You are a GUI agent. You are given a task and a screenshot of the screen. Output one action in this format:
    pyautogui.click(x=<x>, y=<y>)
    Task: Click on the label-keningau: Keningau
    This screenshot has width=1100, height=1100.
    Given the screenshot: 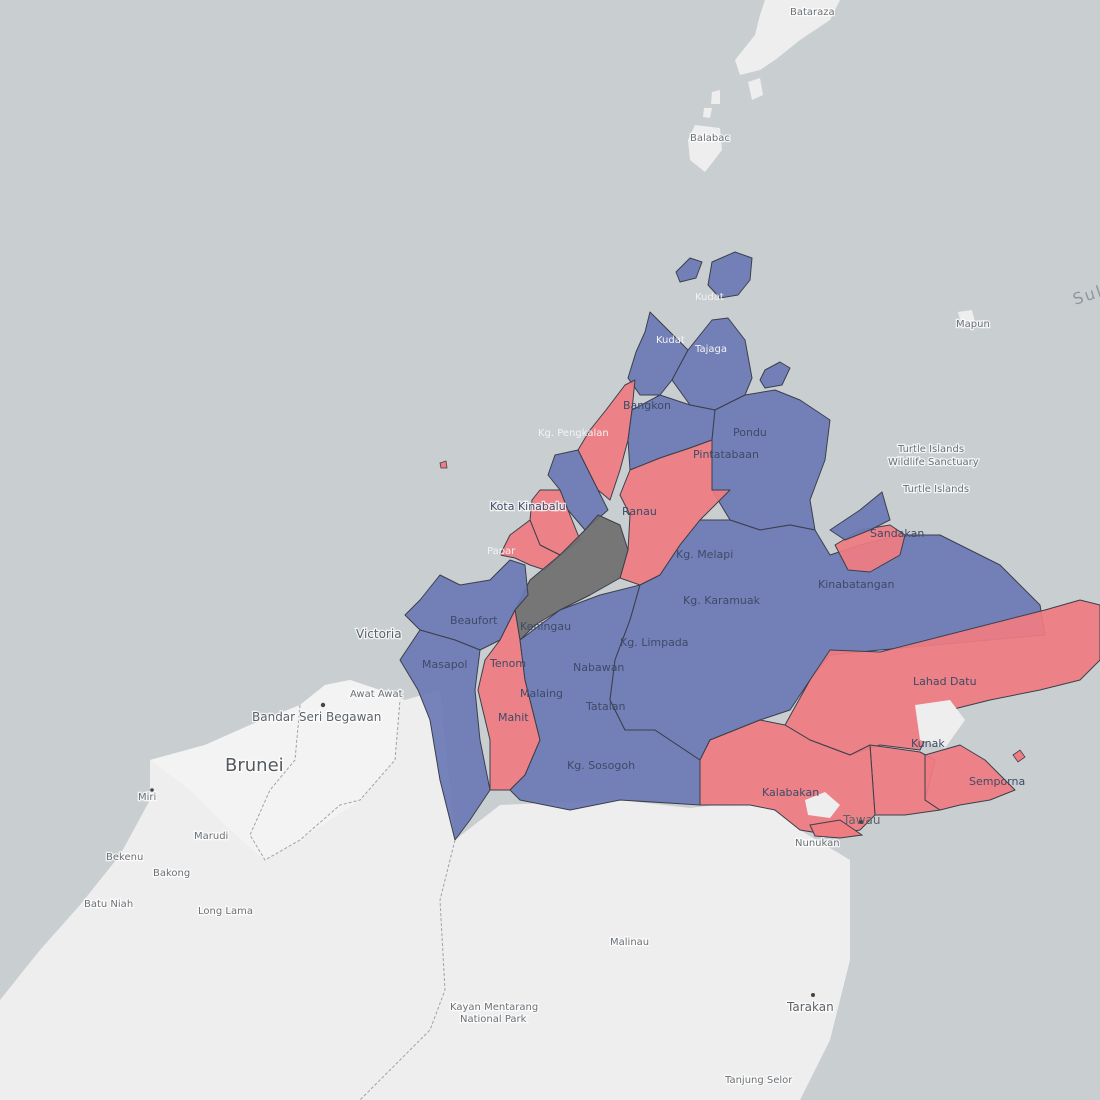 What is the action you would take?
    pyautogui.click(x=545, y=626)
    